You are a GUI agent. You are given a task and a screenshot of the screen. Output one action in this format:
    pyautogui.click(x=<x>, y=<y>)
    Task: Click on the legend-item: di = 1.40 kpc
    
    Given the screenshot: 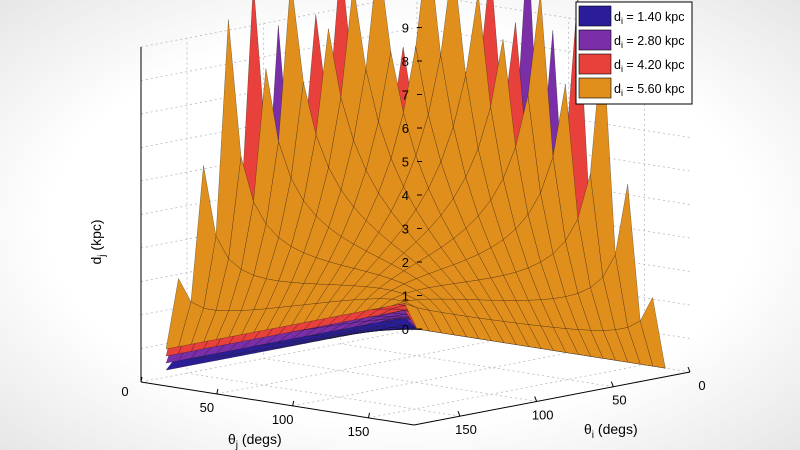 What is the action you would take?
    pyautogui.click(x=631, y=16)
    